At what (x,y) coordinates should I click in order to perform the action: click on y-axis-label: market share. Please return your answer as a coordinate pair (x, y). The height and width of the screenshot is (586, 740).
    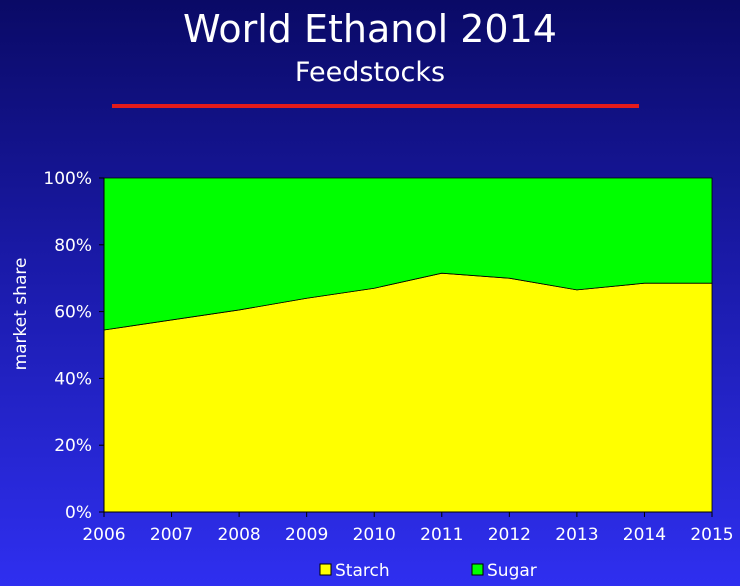
    Looking at the image, I should click on (21, 314).